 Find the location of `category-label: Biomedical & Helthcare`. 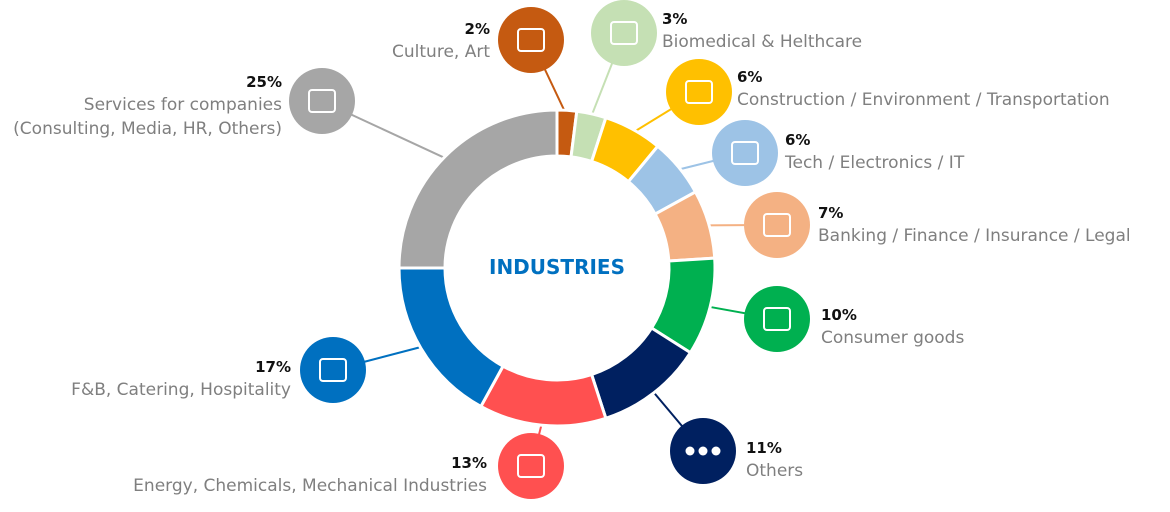

category-label: Biomedical & Helthcare is located at coordinates (762, 42).